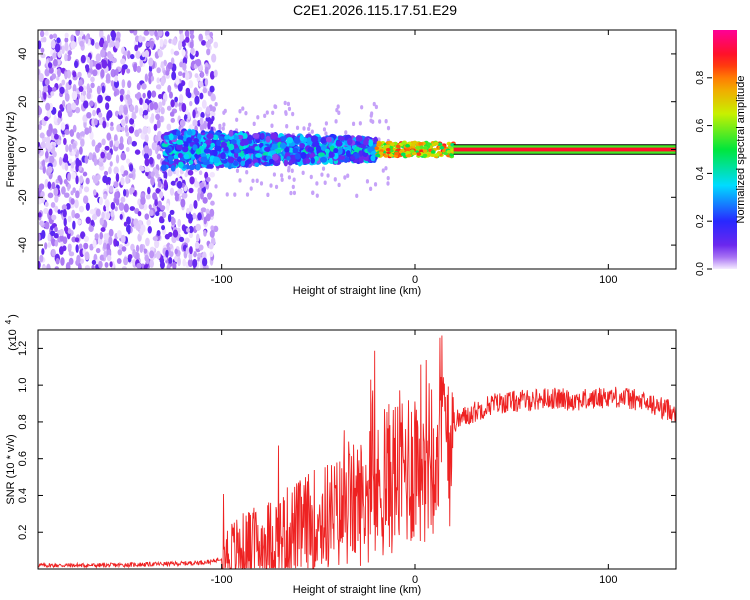 The width and height of the screenshot is (750, 600). I want to click on y-tick-label: 0.2, so click(23, 532).